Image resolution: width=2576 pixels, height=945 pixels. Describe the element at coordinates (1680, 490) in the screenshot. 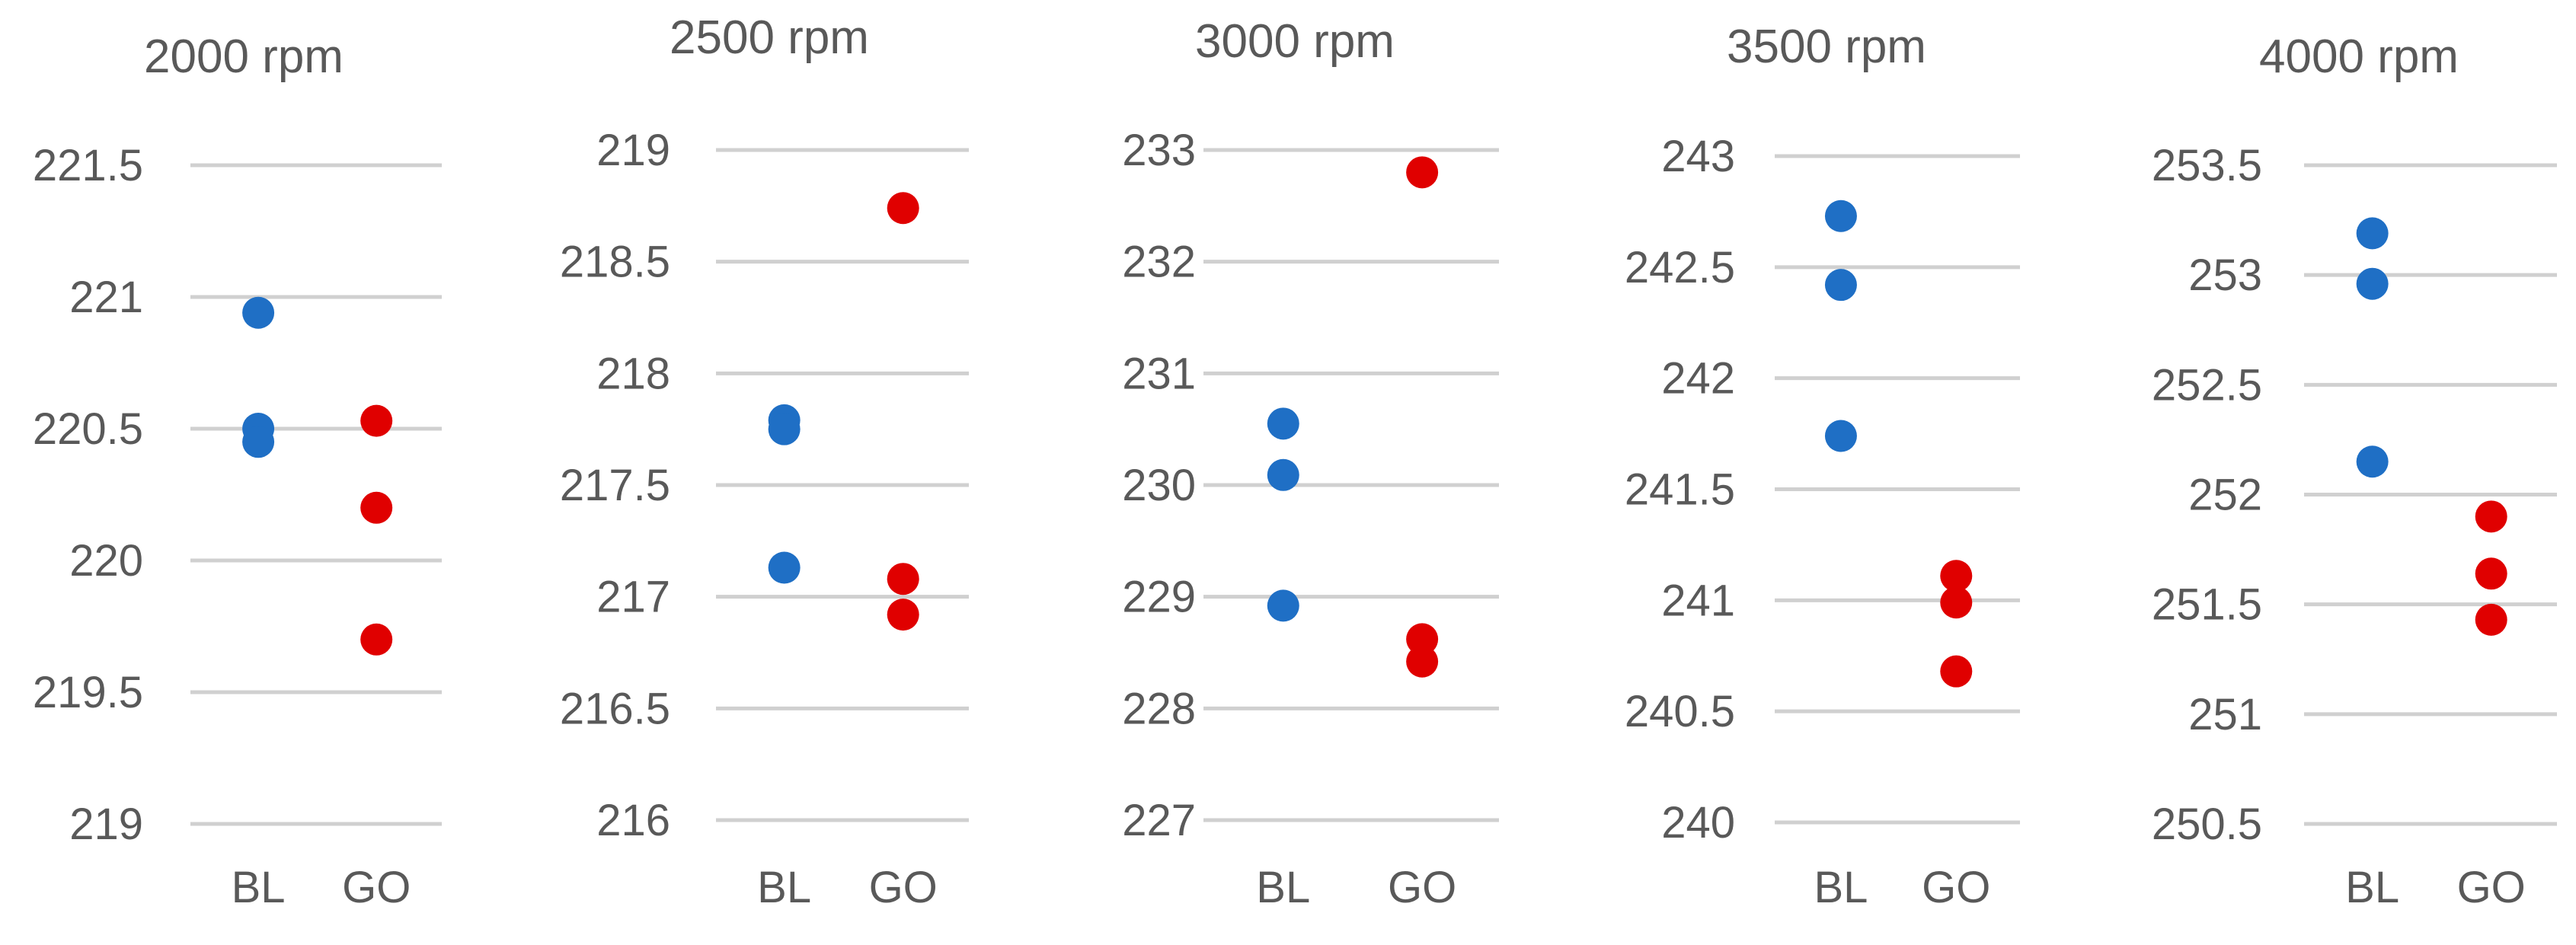

I see `y-tick-label: 241.5` at that location.